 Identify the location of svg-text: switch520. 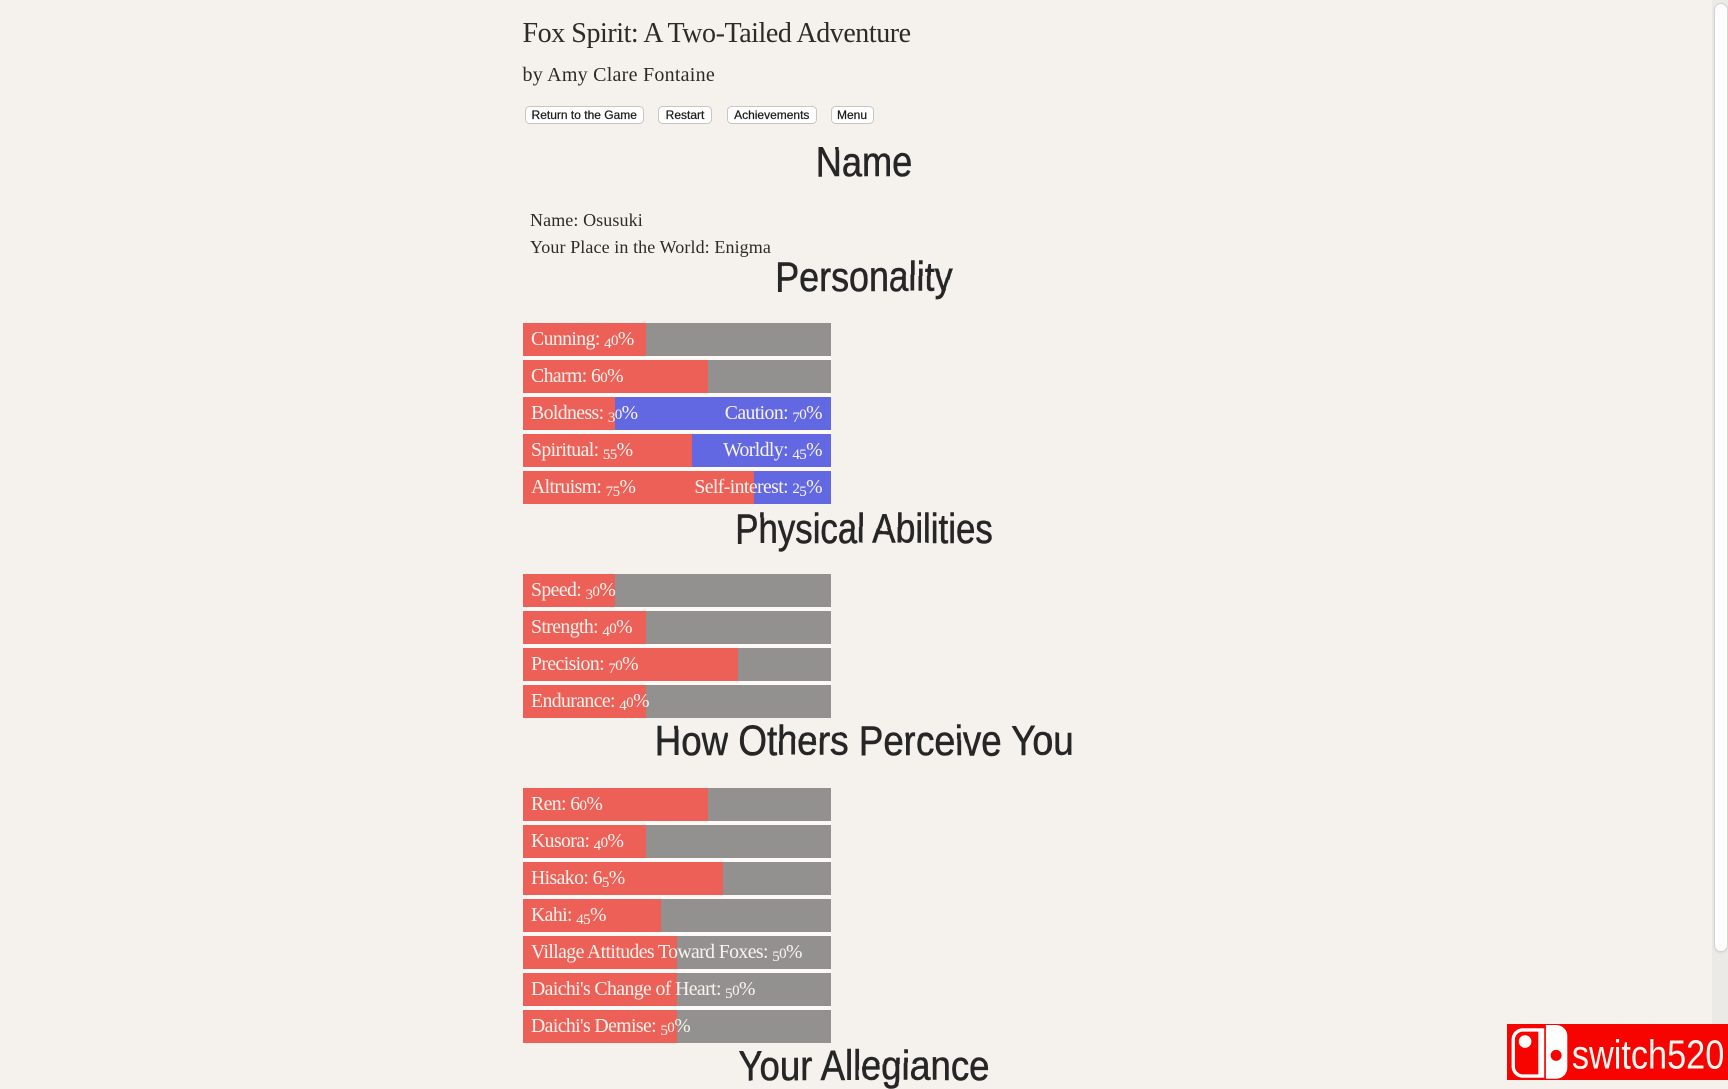
(1648, 1055).